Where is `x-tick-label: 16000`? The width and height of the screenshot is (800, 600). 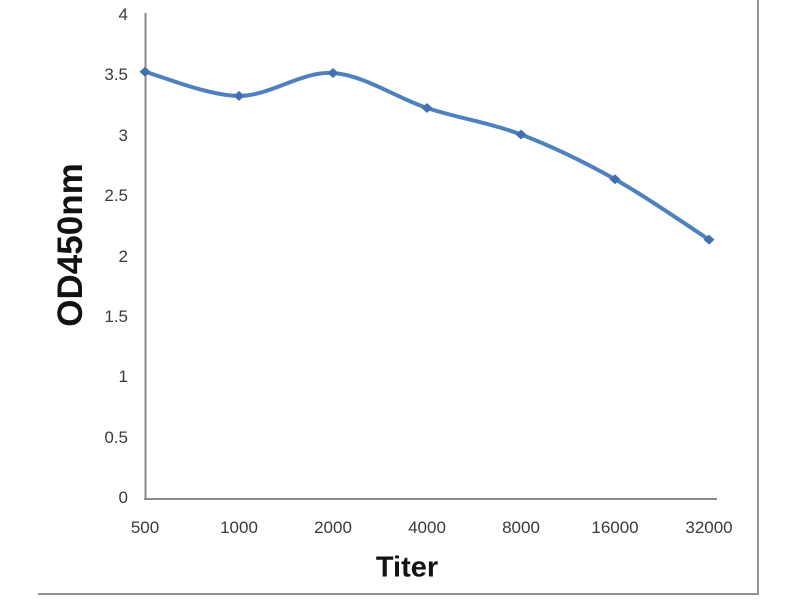 x-tick-label: 16000 is located at coordinates (615, 527).